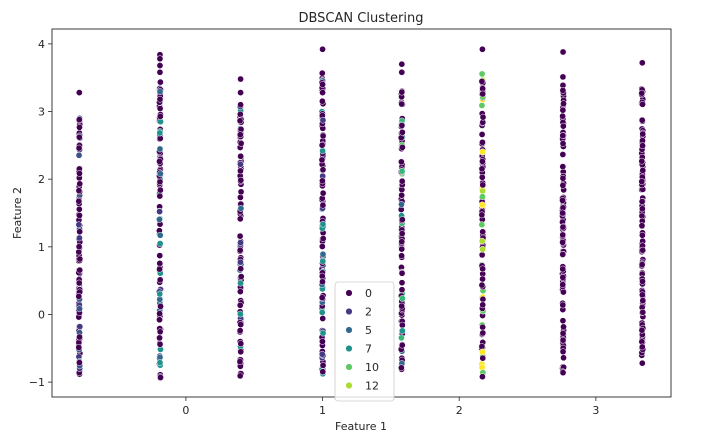 The width and height of the screenshot is (713, 446). I want to click on legend-label: 12, so click(372, 386).